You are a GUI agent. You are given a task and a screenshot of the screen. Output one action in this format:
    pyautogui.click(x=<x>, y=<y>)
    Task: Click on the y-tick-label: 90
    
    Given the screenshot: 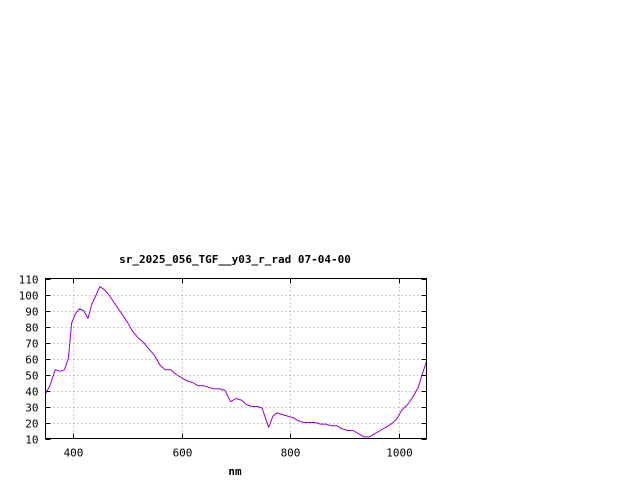 What is the action you would take?
    pyautogui.click(x=31, y=312)
    